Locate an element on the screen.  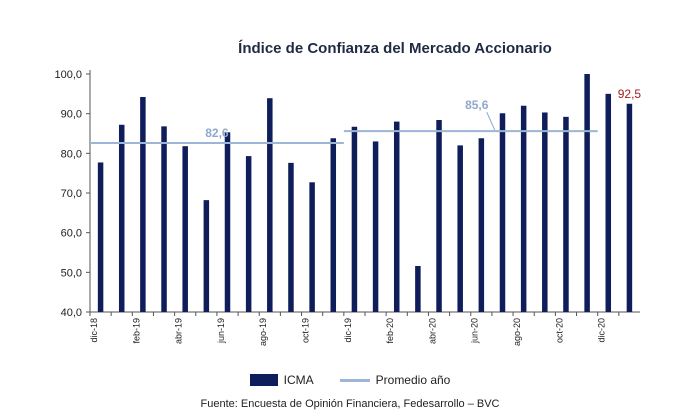
x-tick-label: jun-20 is located at coordinates (475, 331).